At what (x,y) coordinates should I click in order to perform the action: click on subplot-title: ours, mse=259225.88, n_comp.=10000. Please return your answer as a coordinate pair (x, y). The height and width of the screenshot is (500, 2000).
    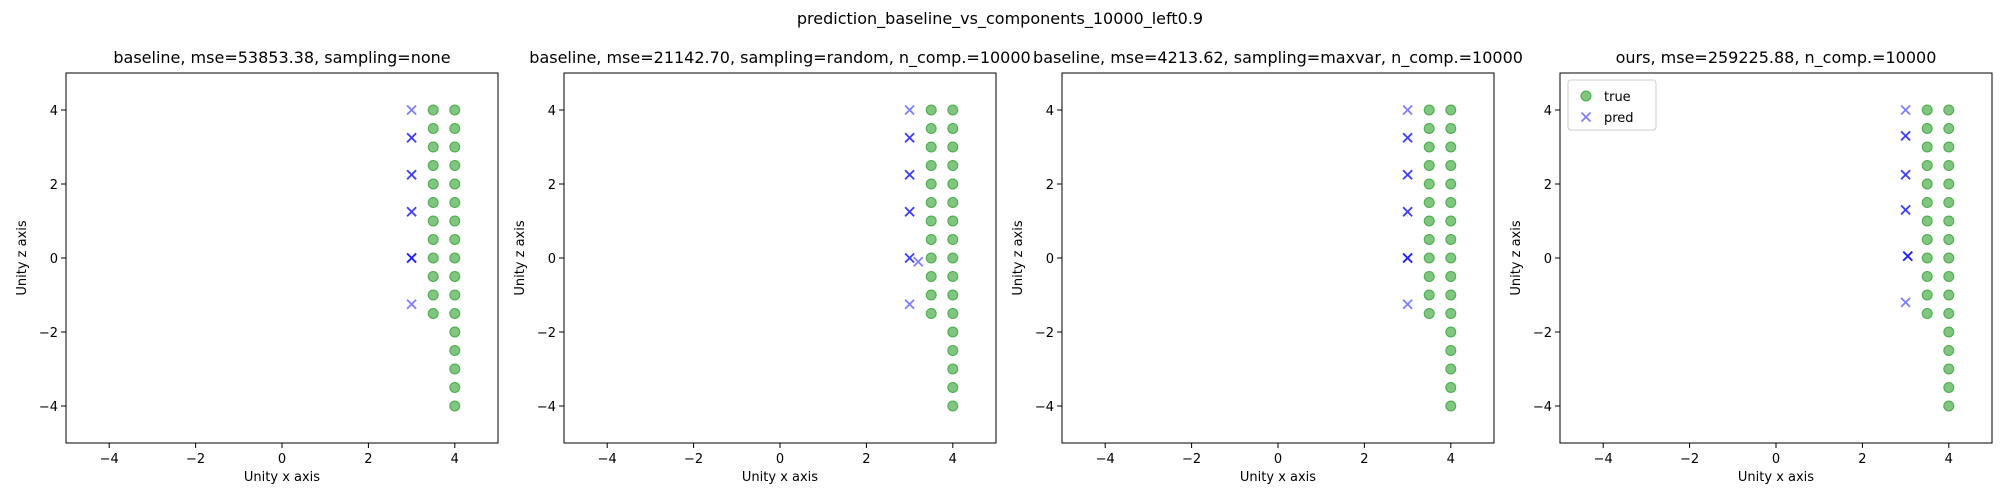
    Looking at the image, I should click on (1776, 58).